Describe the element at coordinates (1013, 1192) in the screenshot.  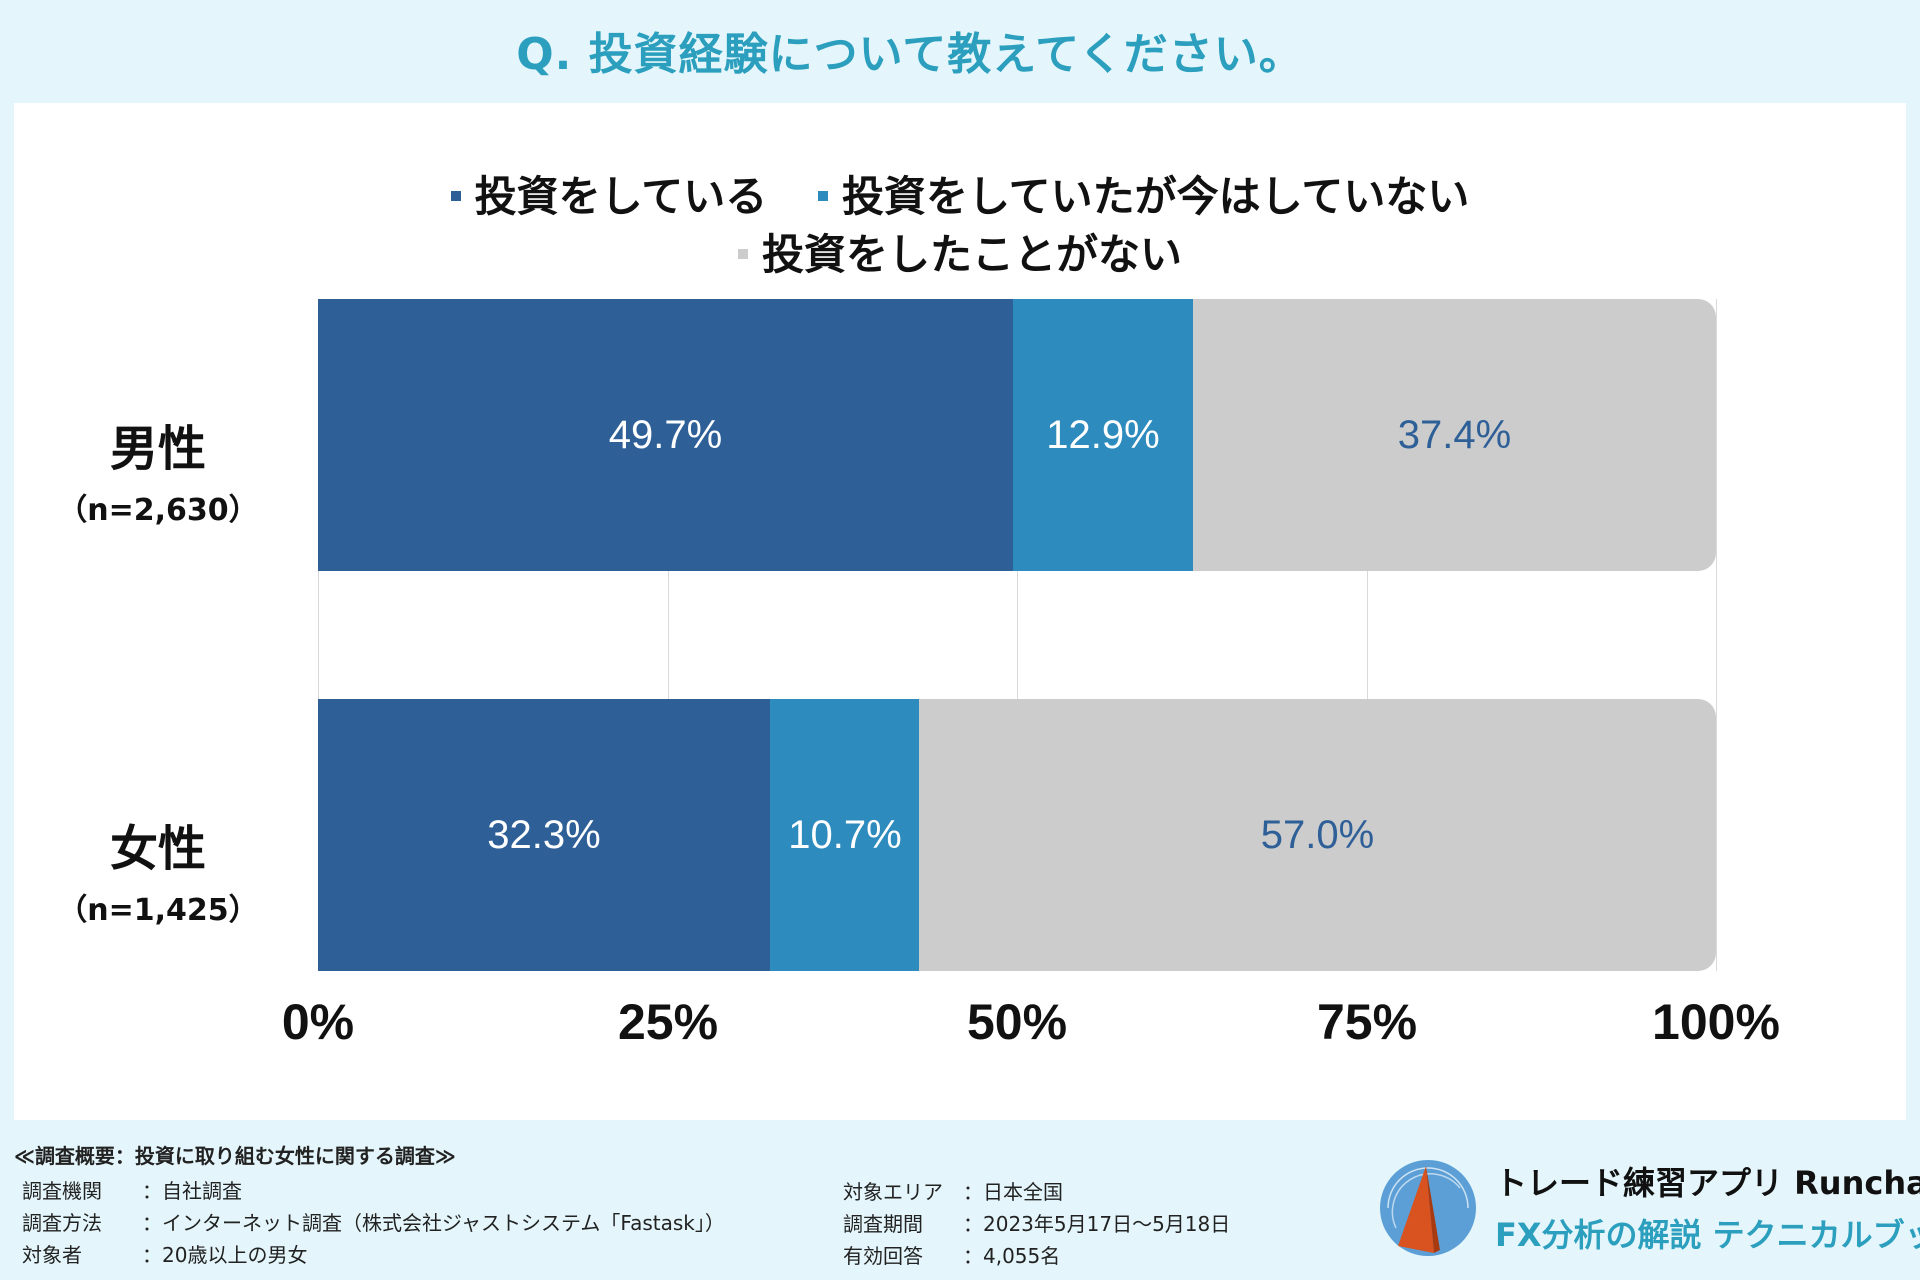
I see `survey-value: ：日本全国` at that location.